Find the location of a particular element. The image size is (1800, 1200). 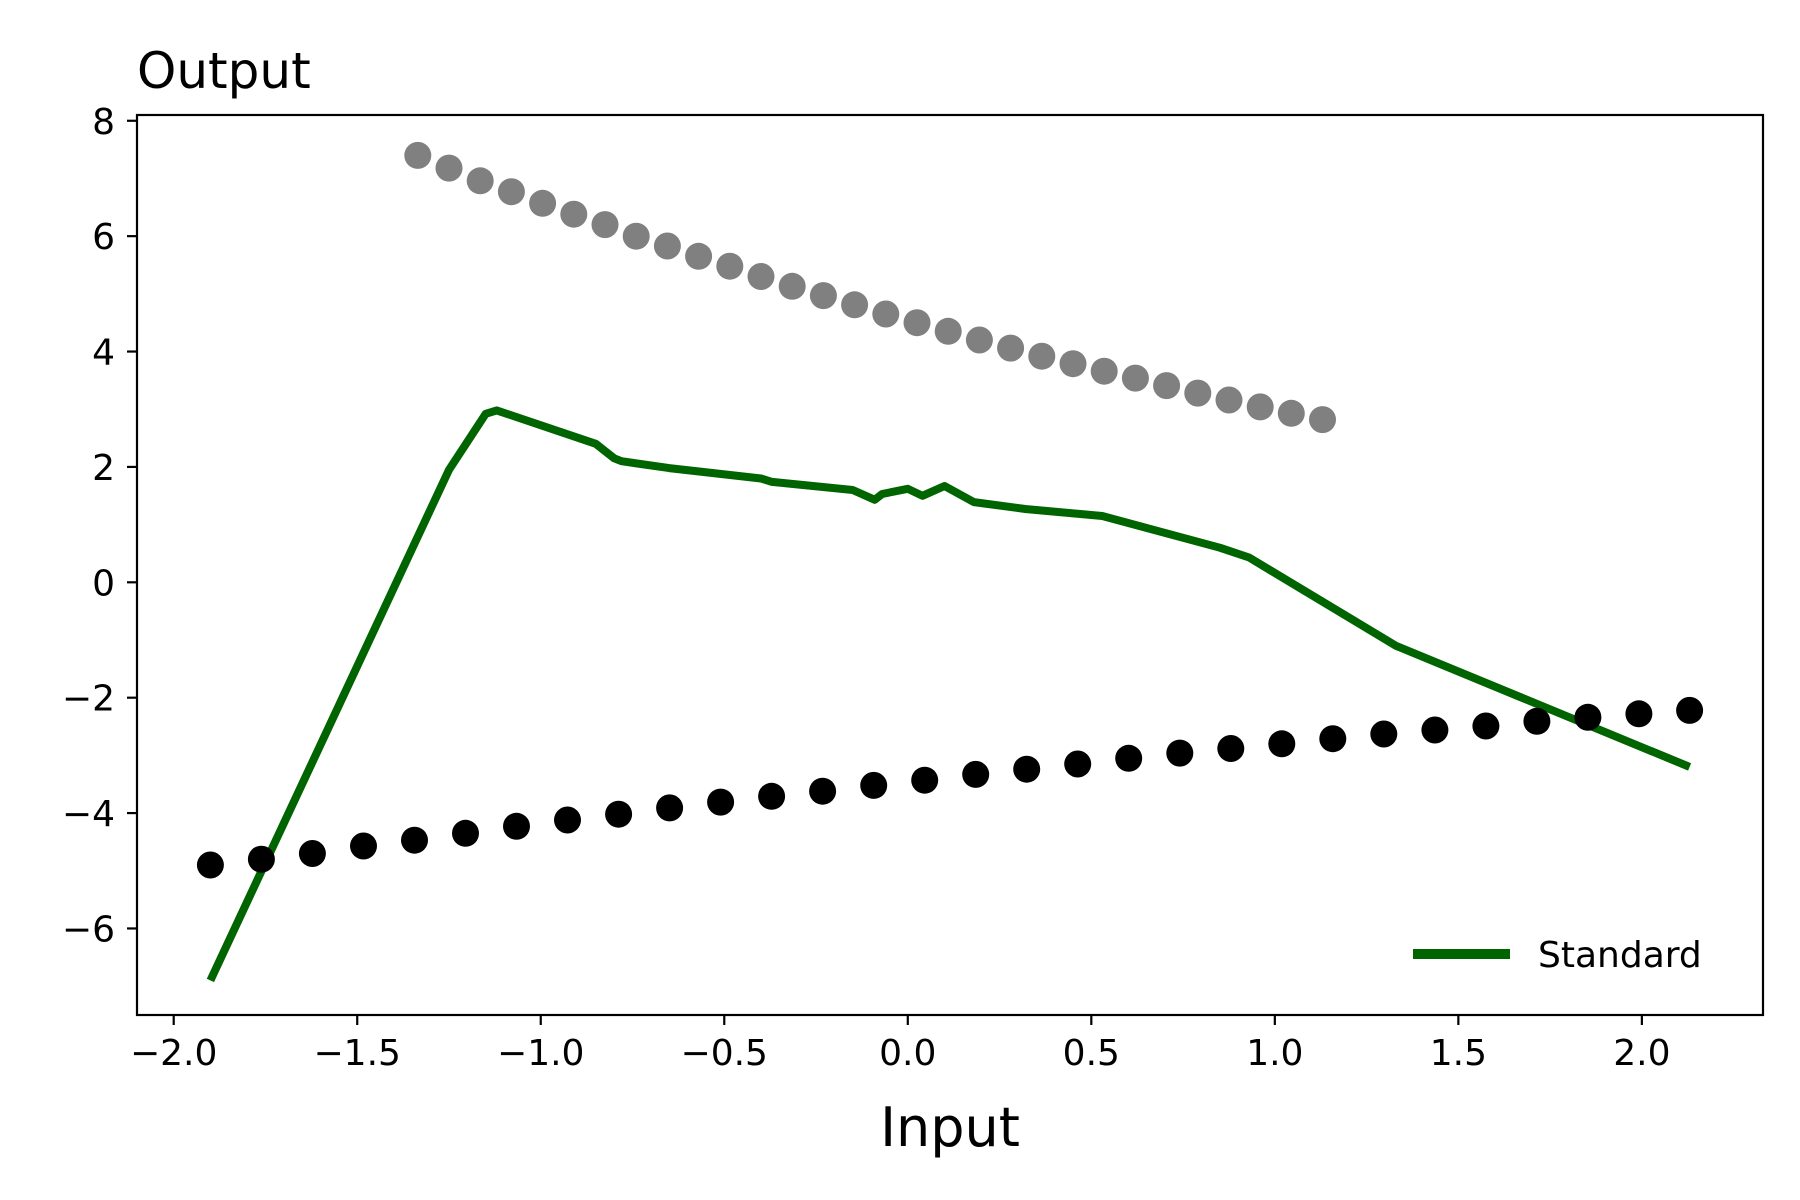

x-tick-label: 2.0 is located at coordinates (1641, 1053).